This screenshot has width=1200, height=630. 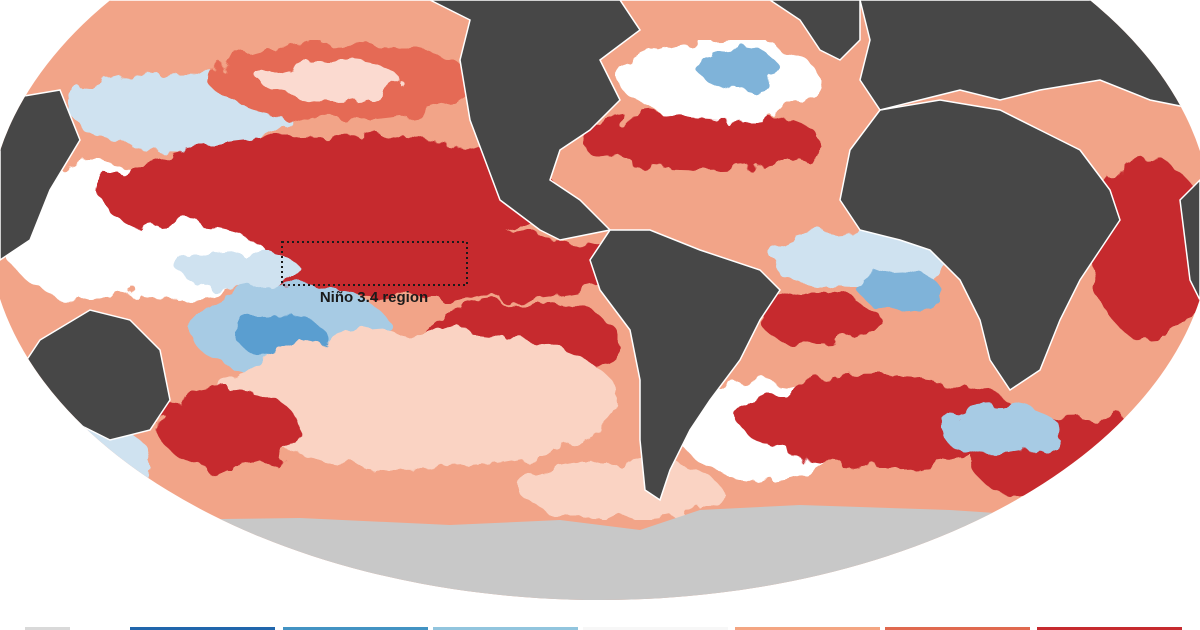 What do you see at coordinates (374, 263) in the screenshot?
I see `nino-region-box` at bounding box center [374, 263].